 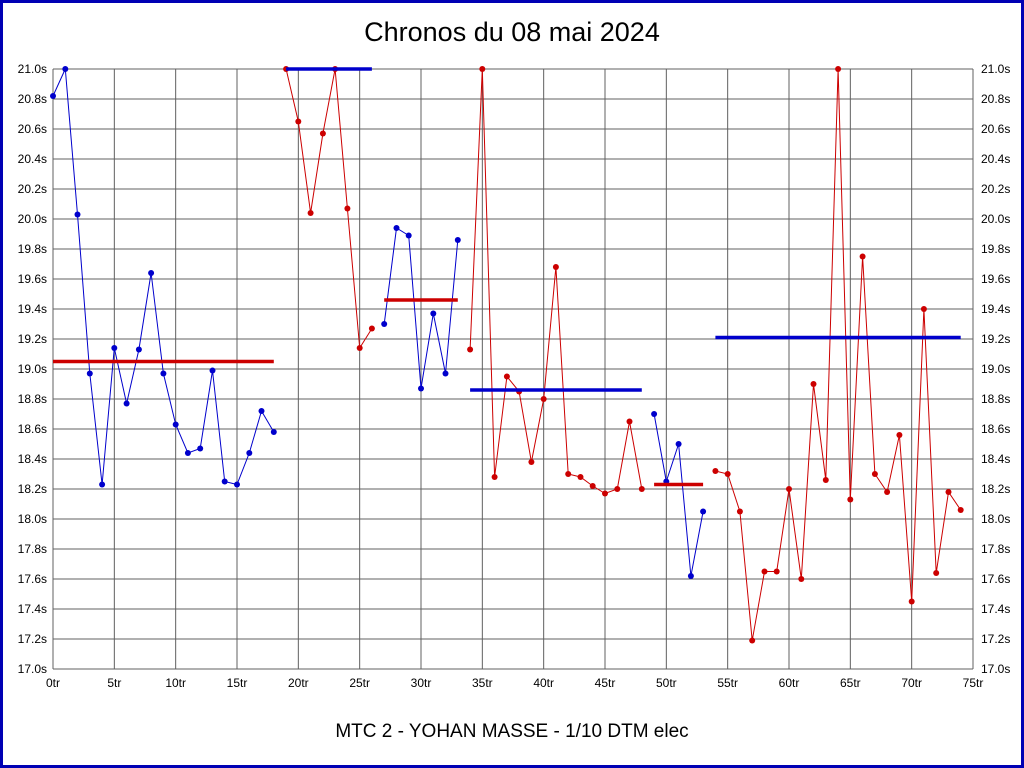 What do you see at coordinates (995, 519) in the screenshot?
I see `y-tick-label-right: 18.0s` at bounding box center [995, 519].